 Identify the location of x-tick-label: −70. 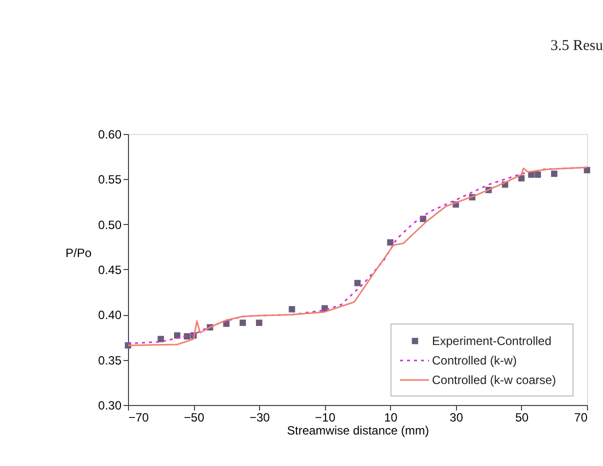
(139, 417).